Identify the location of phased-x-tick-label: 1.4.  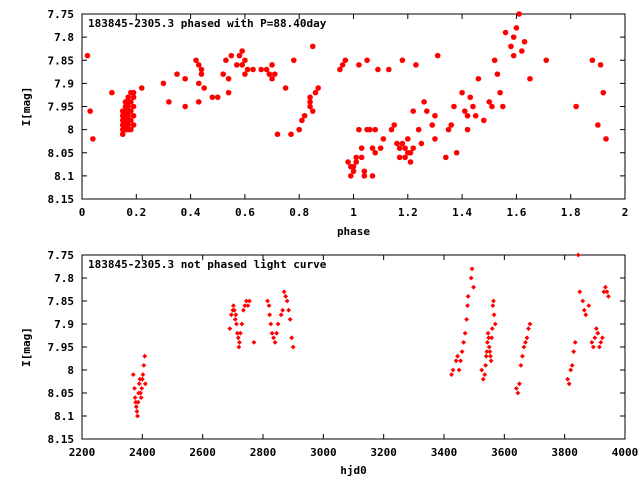
(462, 212).